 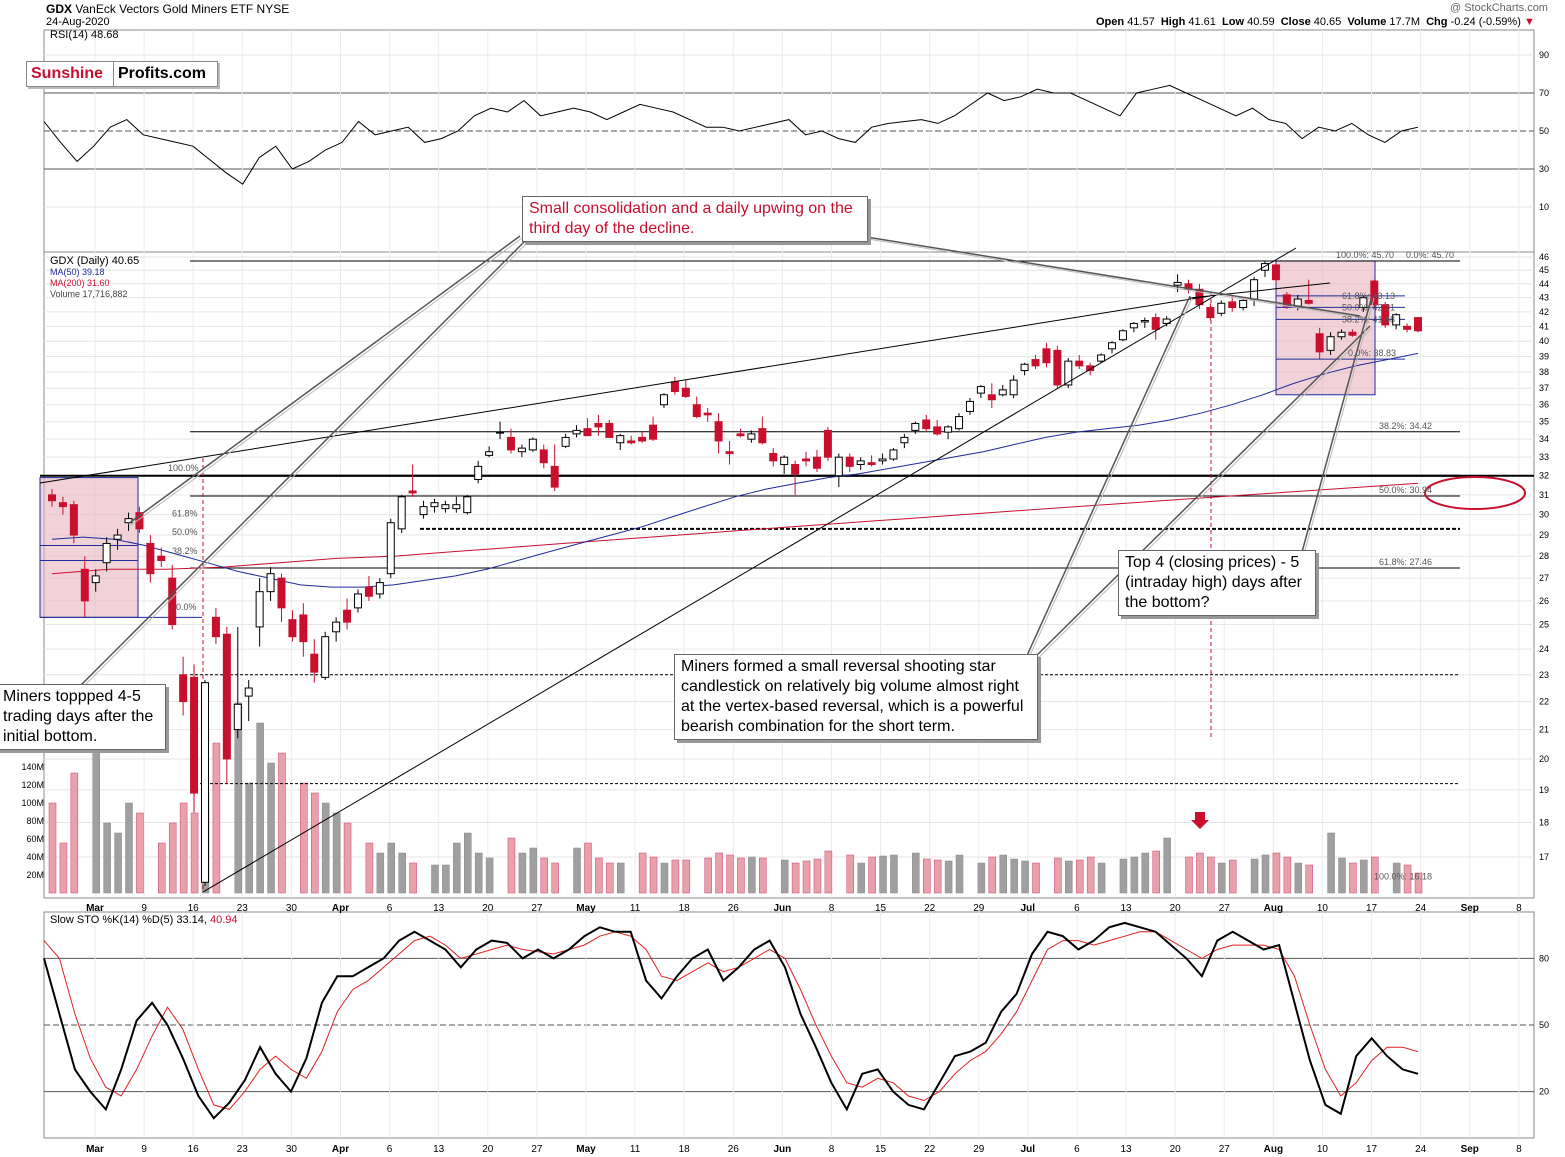 I want to click on fib-label: 50.0%, so click(x=185, y=532).